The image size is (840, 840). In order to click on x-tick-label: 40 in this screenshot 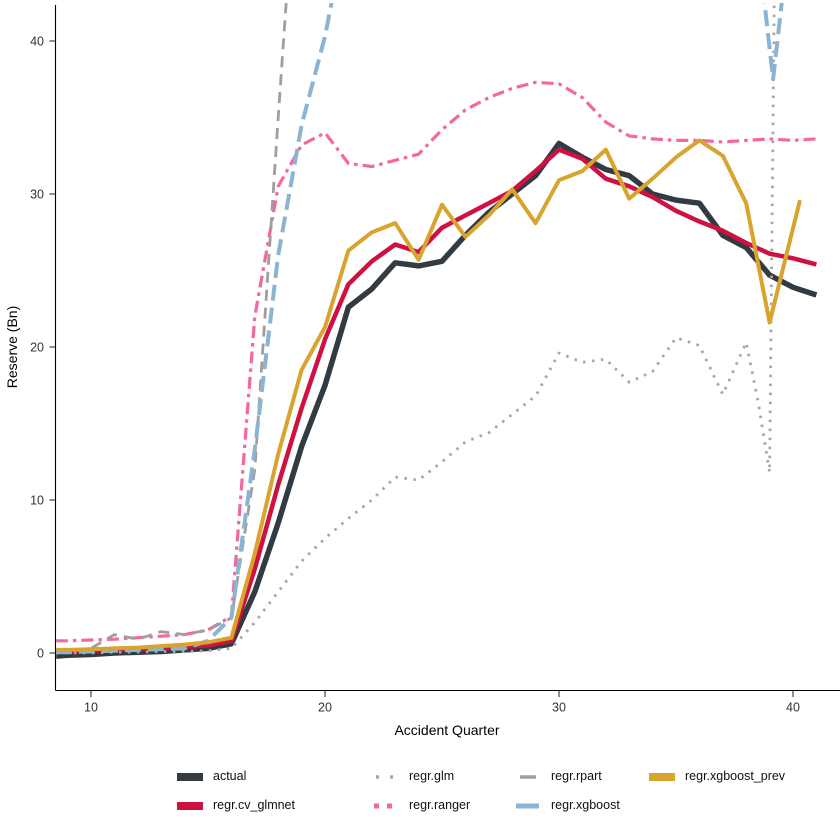, I will do `click(793, 708)`.